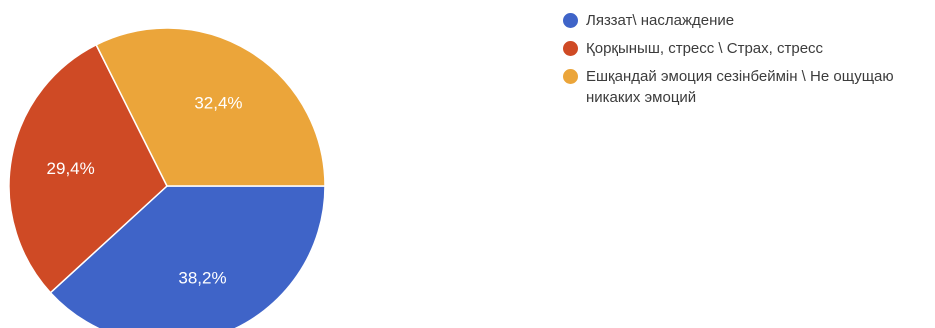  What do you see at coordinates (660, 20) in the screenshot?
I see `legend-label-pleasure: Ляззат\ наслаждение` at bounding box center [660, 20].